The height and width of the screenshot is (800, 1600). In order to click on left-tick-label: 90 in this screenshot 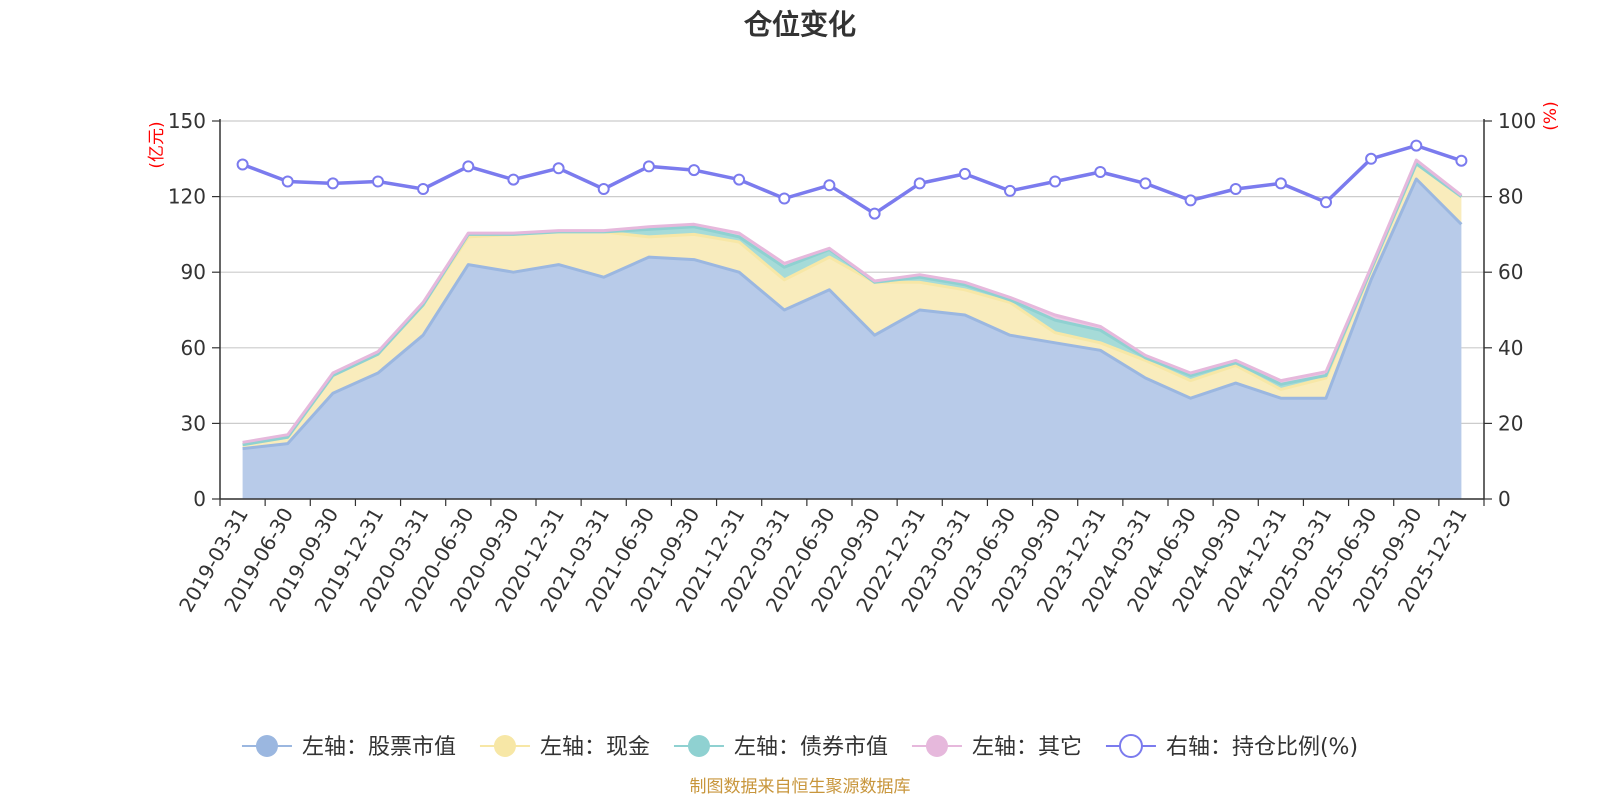, I will do `click(193, 272)`.